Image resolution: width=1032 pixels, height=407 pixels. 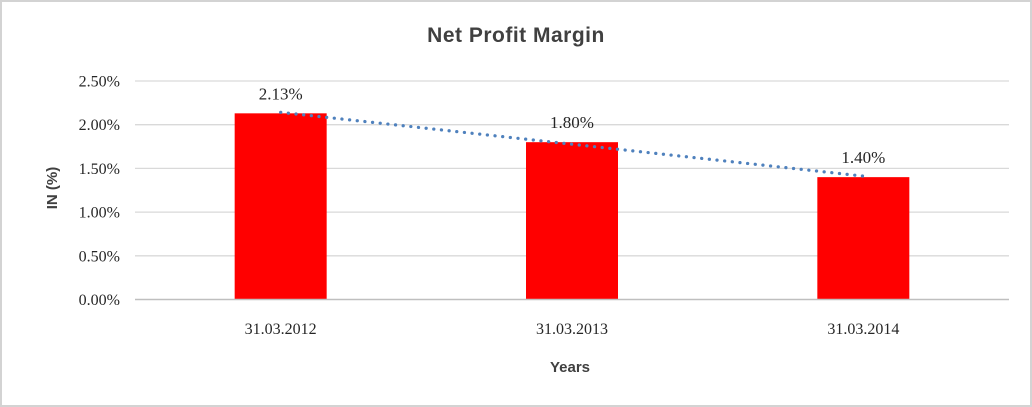 What do you see at coordinates (99, 256) in the screenshot?
I see `y-tick-label: 0.50%` at bounding box center [99, 256].